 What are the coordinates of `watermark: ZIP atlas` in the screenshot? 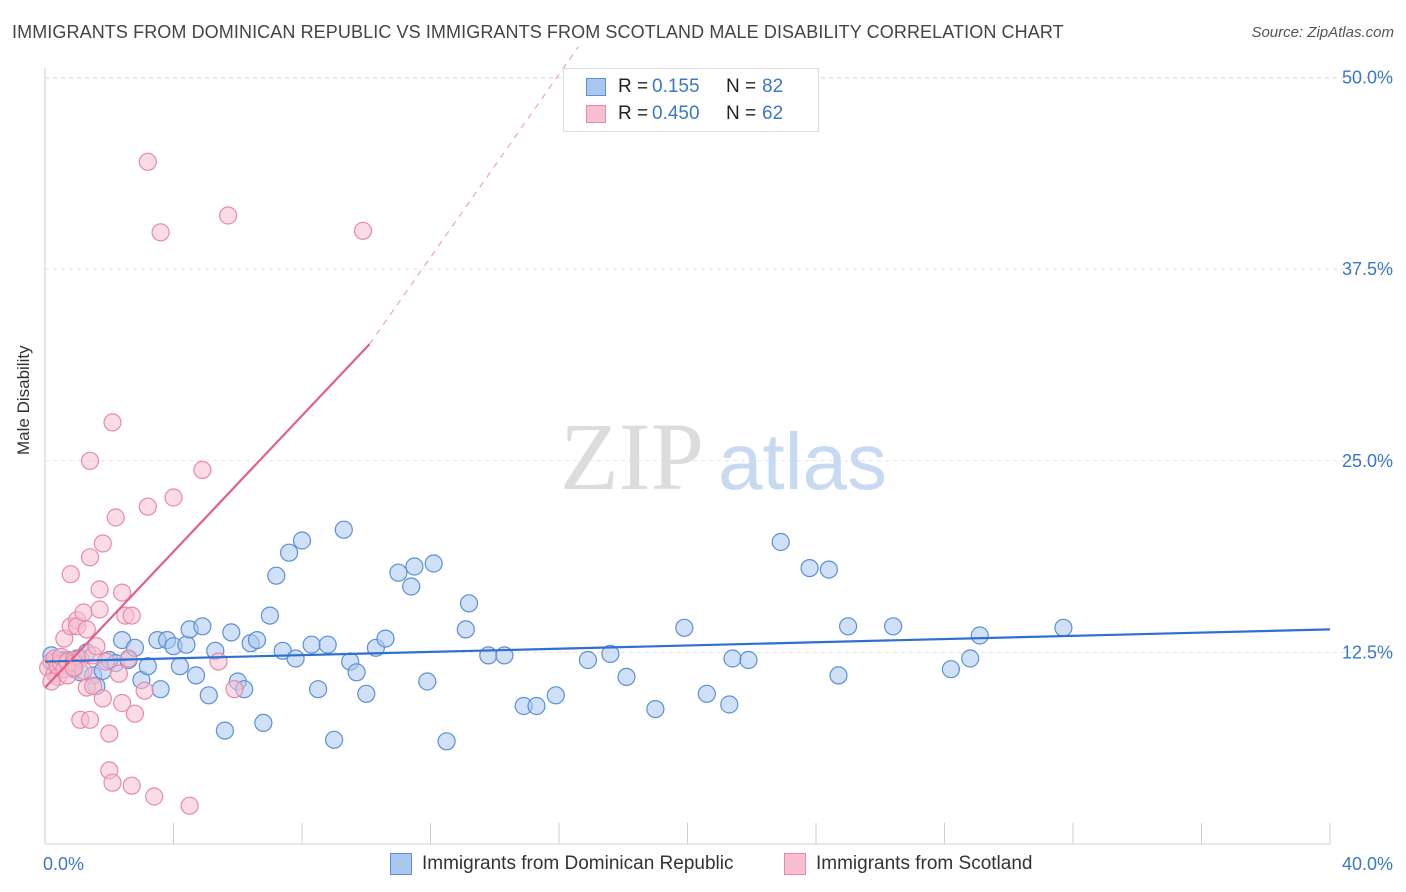 It's located at (723, 456).